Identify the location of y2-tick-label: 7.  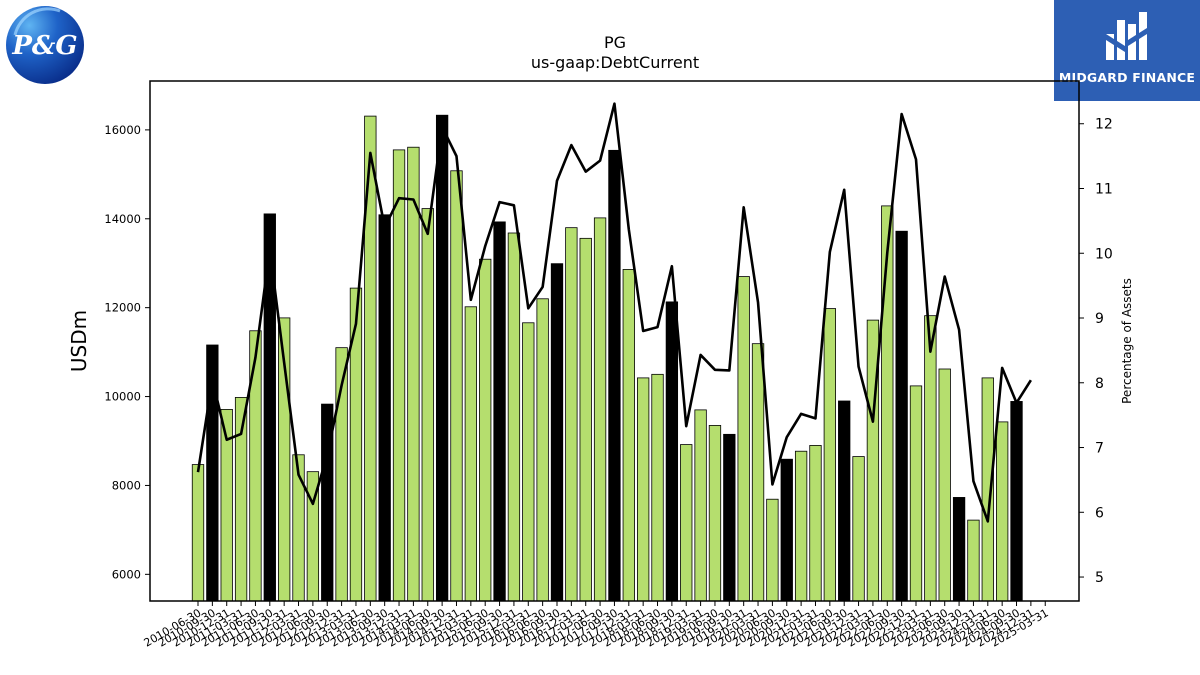
(1099, 449).